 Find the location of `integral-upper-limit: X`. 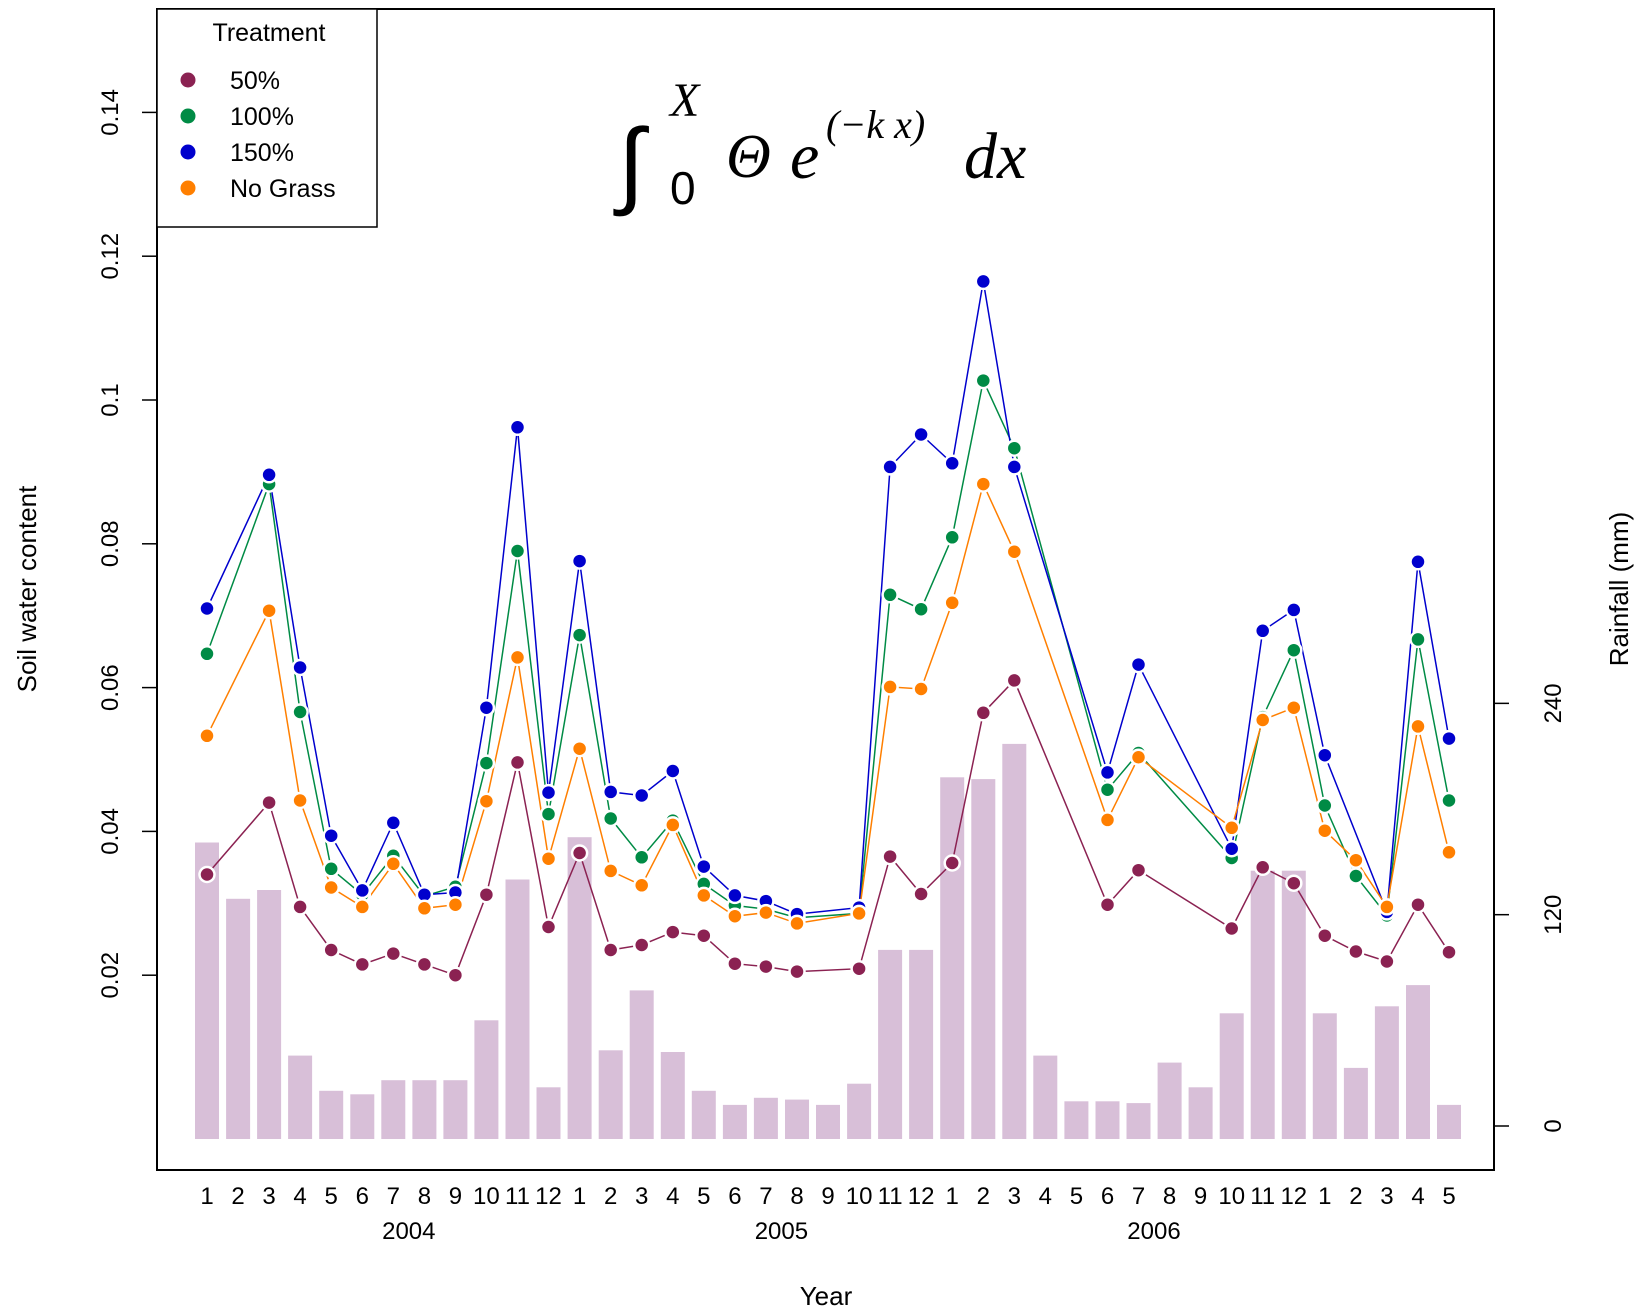

integral-upper-limit: X is located at coordinates (684, 100).